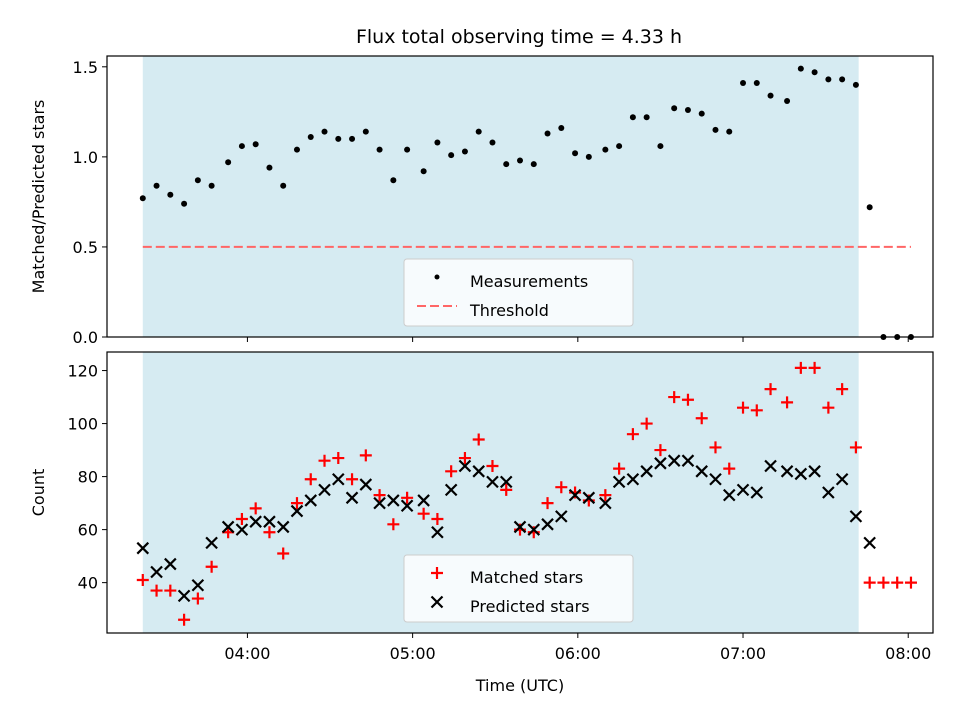 The width and height of the screenshot is (960, 720). Describe the element at coordinates (530, 606) in the screenshot. I see `legend-predicted-label: Predicted stars` at that location.